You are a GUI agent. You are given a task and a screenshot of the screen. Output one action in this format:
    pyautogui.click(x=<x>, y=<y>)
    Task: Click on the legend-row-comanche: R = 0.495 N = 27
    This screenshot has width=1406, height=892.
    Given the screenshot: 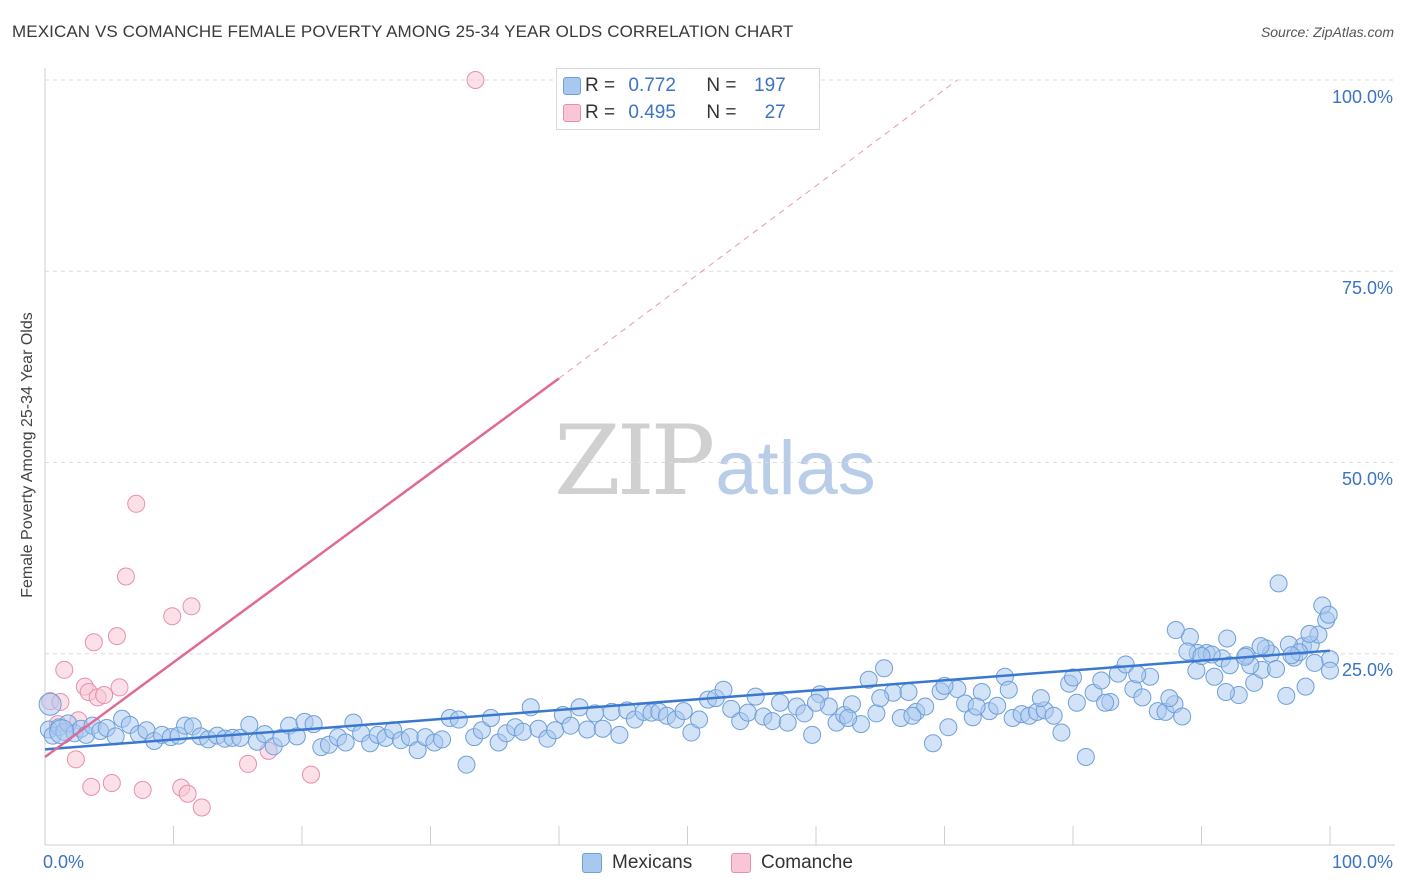 What is the action you would take?
    pyautogui.click(x=674, y=113)
    